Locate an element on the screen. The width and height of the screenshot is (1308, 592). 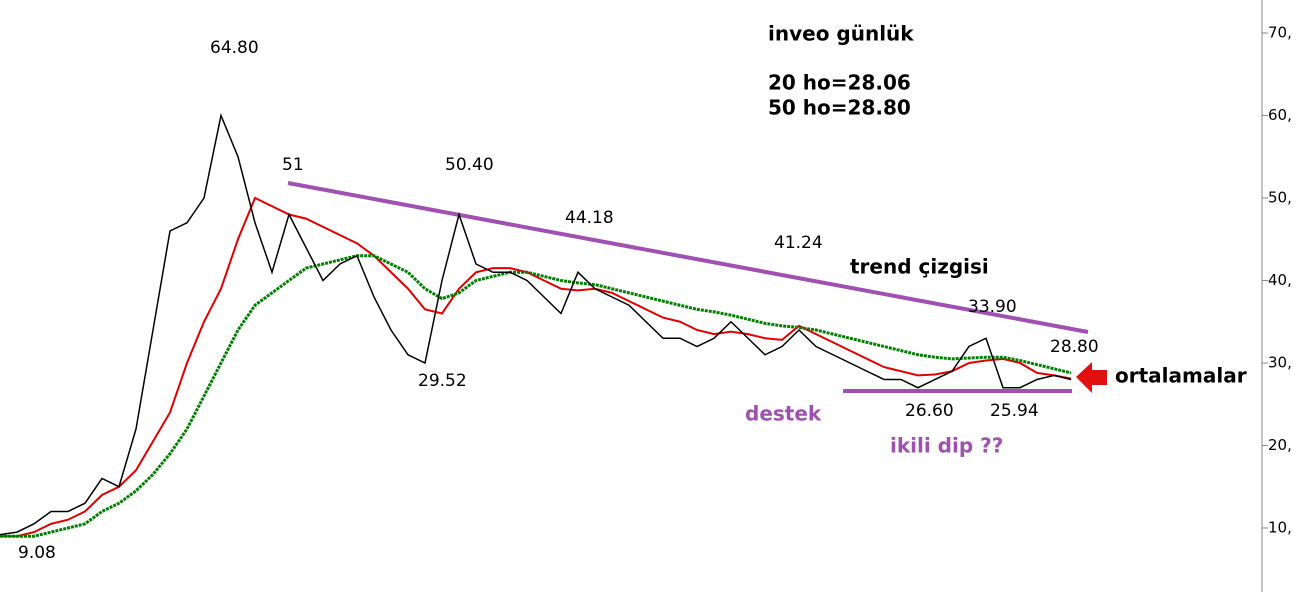
annotation: 25.94 is located at coordinates (1014, 411).